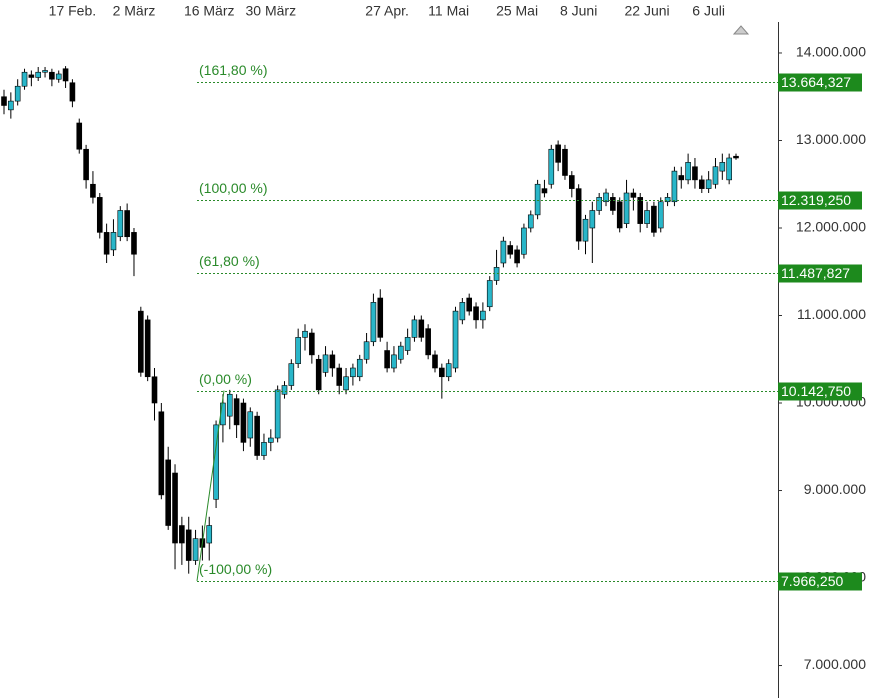  What do you see at coordinates (831, 52) in the screenshot?
I see `y-tick-label: 14.000.000` at bounding box center [831, 52].